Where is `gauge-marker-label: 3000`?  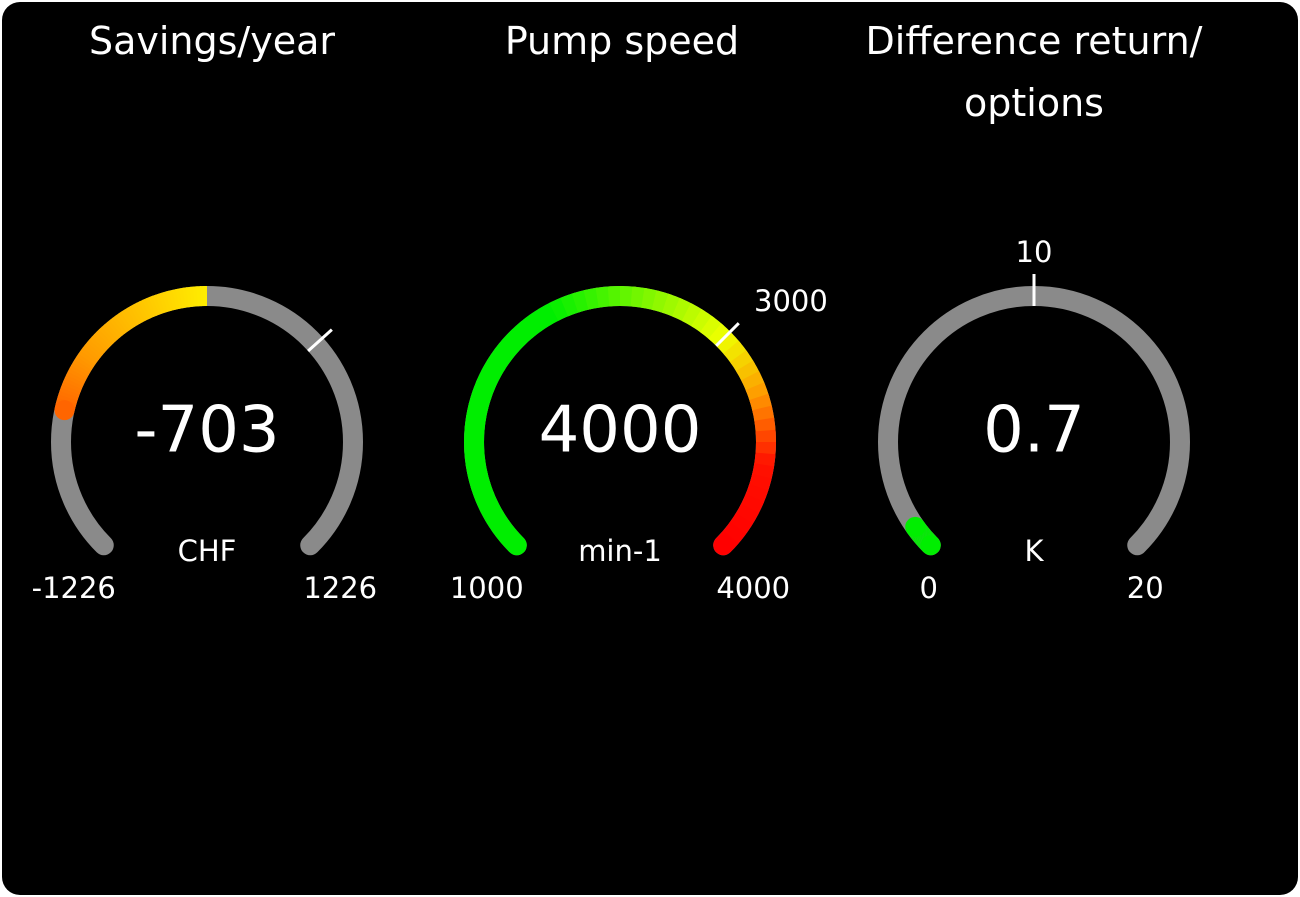 gauge-marker-label: 3000 is located at coordinates (791, 301).